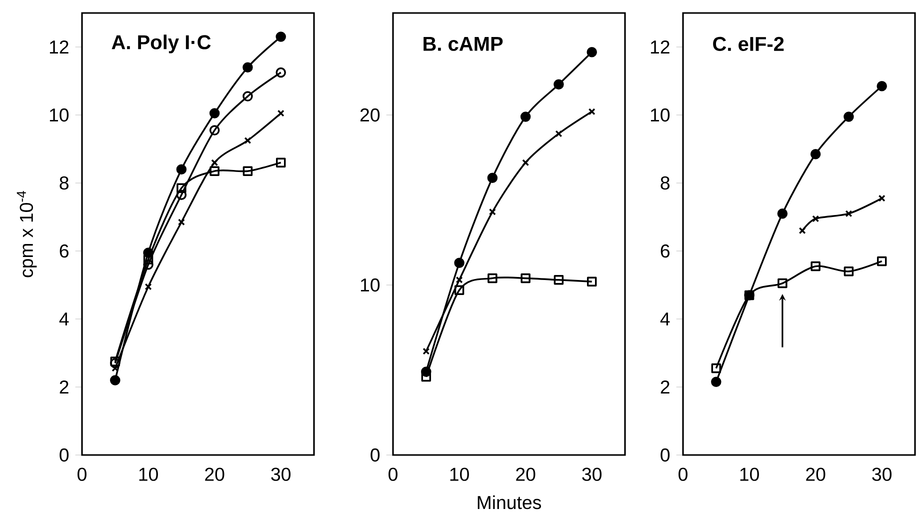 This screenshot has width=919, height=525. Describe the element at coordinates (509, 502) in the screenshot. I see `x-axis-title: Minutes` at that location.